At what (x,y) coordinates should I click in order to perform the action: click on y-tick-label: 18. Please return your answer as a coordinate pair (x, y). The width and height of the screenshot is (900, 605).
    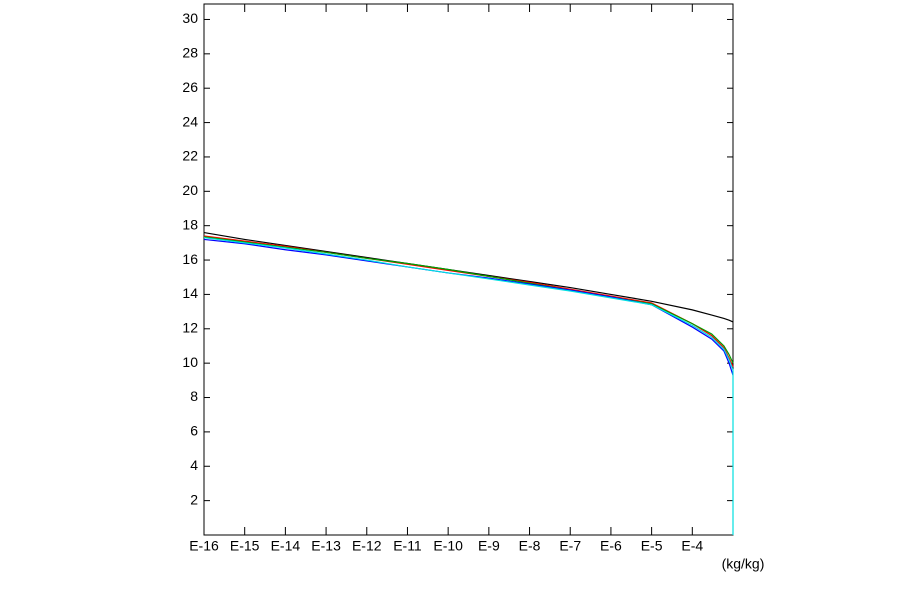
    Looking at the image, I should click on (190, 224).